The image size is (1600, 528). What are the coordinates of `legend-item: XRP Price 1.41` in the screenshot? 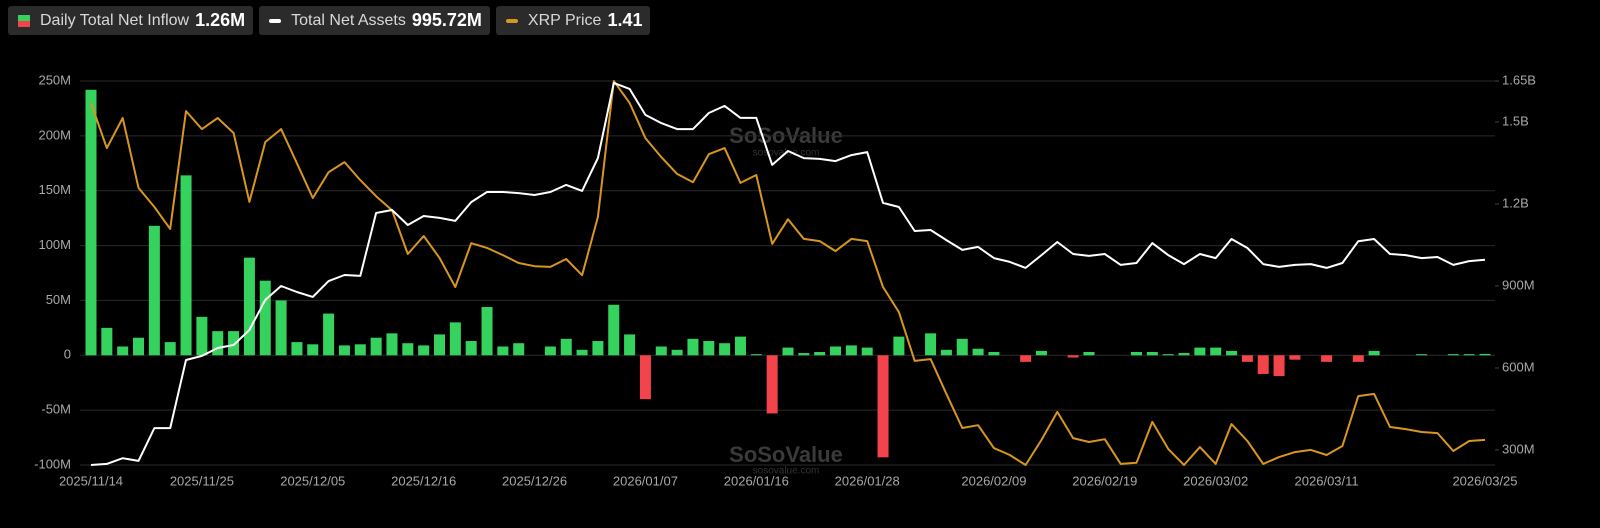 It's located at (573, 20).